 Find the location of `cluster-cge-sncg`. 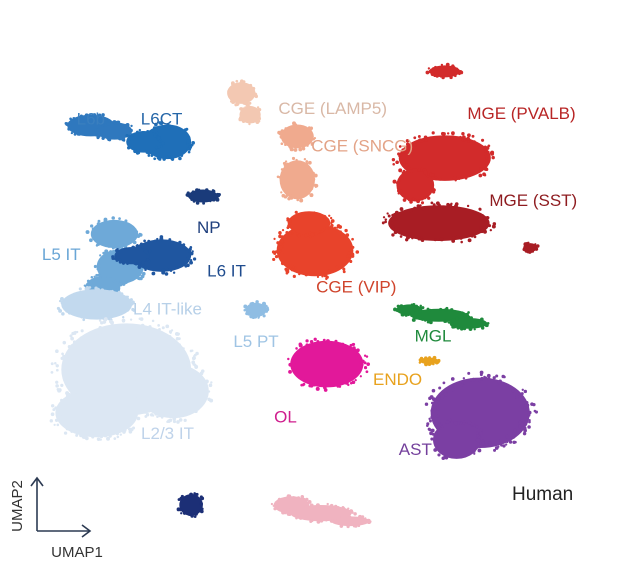

cluster-cge-sncg is located at coordinates (297, 162).